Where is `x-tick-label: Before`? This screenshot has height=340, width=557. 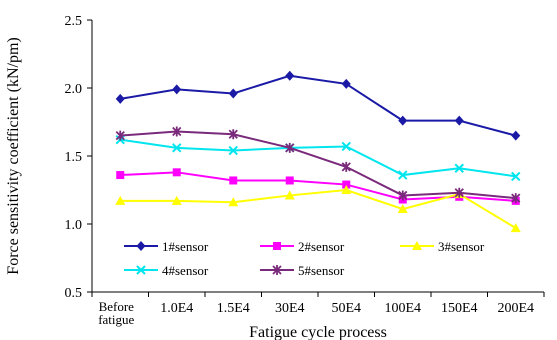 x-tick-label: Before is located at coordinates (117, 306).